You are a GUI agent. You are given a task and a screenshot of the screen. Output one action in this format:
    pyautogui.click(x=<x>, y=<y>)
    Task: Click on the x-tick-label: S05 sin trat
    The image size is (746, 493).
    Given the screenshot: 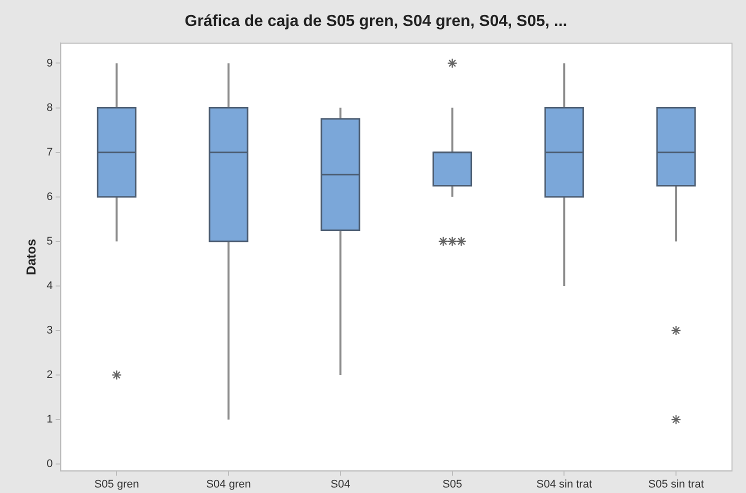 What is the action you would take?
    pyautogui.click(x=676, y=484)
    